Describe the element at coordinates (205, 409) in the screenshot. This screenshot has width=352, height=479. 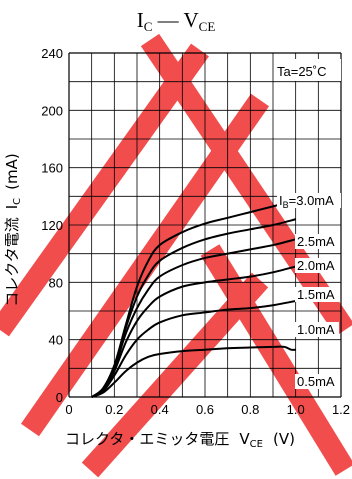
I see `x-tick-label: 0.6` at that location.